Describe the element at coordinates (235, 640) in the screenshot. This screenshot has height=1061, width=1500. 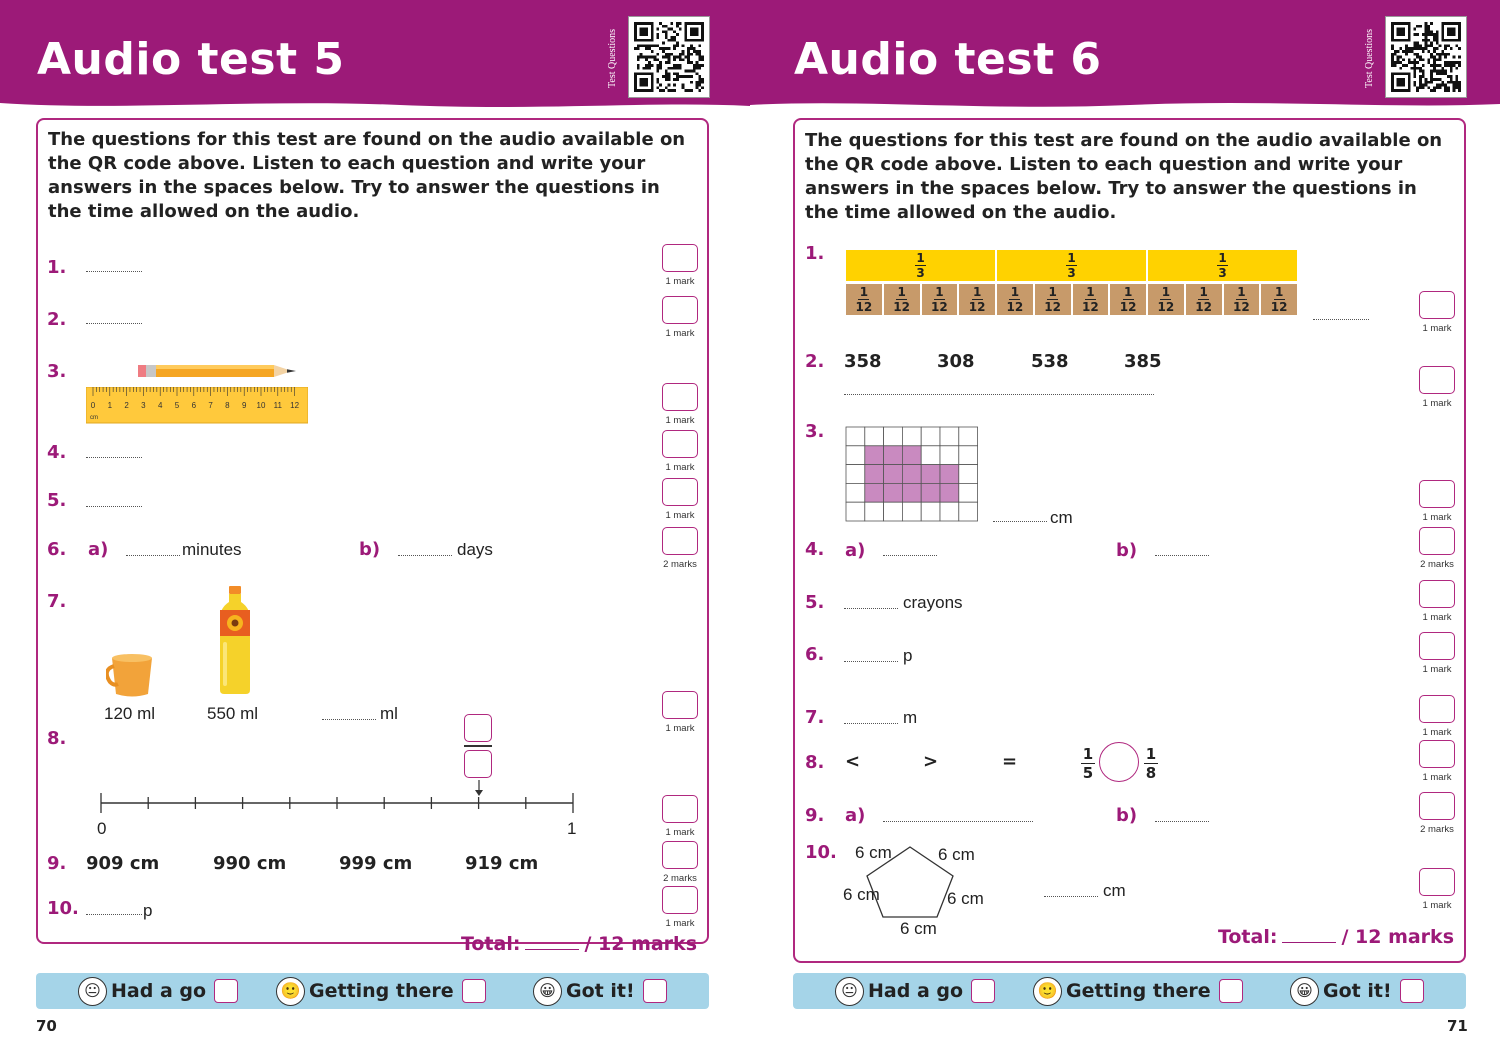
I see `bottle-icon` at that location.